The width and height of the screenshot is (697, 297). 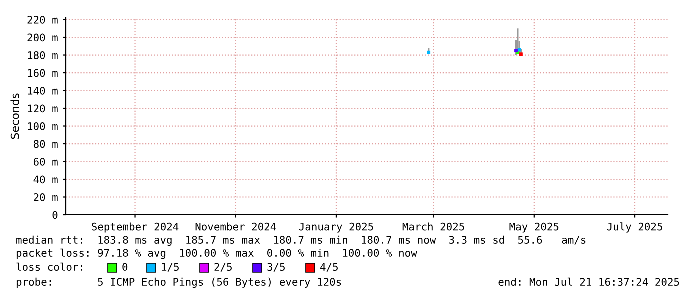 What do you see at coordinates (336, 227) in the screenshot?
I see `x-tick-label: January 2025` at bounding box center [336, 227].